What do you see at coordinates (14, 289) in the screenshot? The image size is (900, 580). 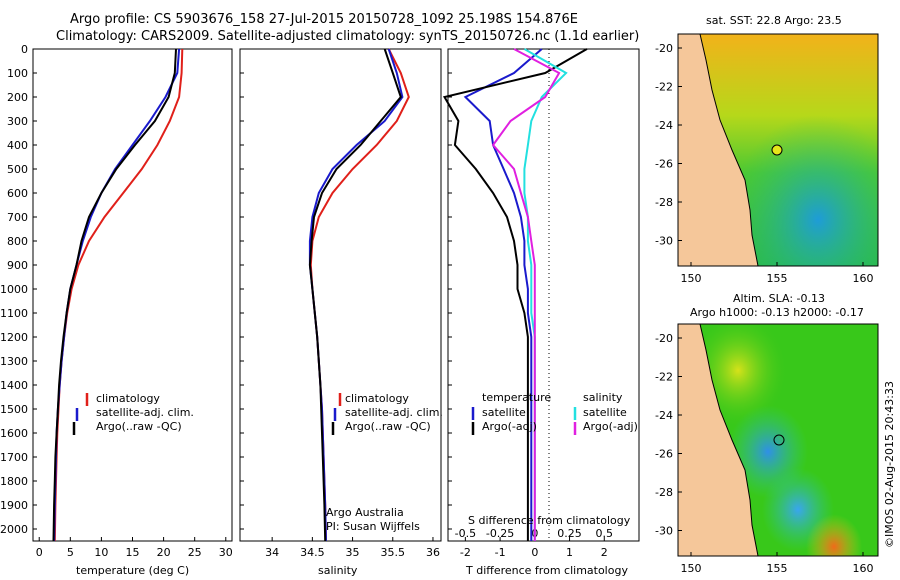 I see `depth-tick-label: 1000` at bounding box center [14, 289].